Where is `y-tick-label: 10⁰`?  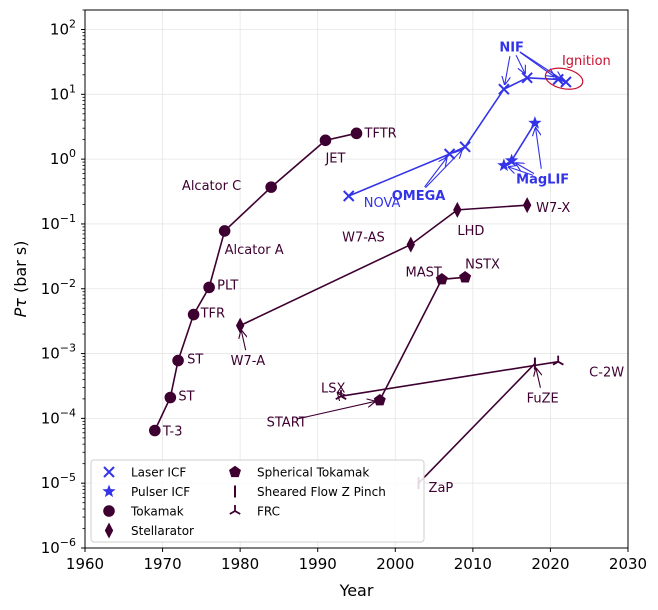 y-tick-label: 10⁰ is located at coordinates (63, 157).